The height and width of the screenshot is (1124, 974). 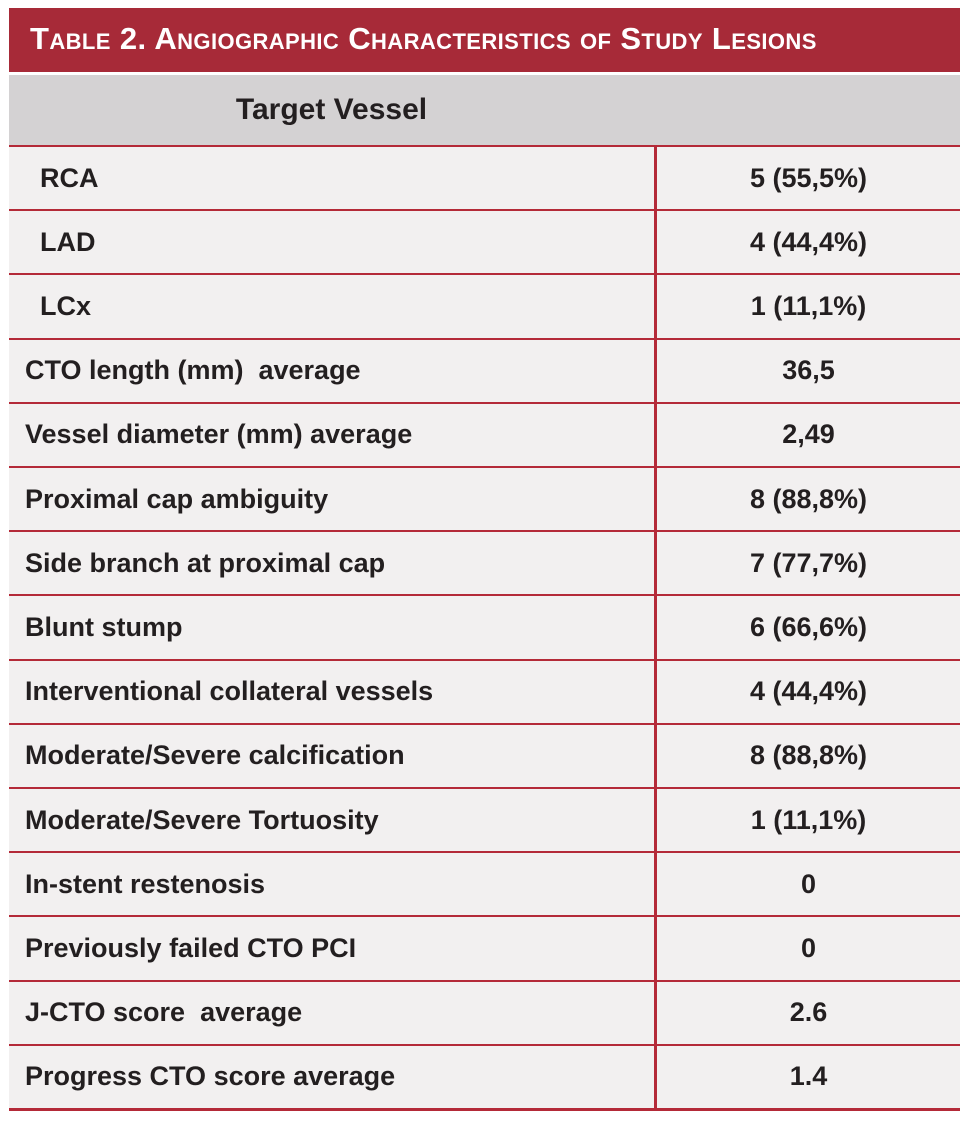 What do you see at coordinates (210, 1076) in the screenshot?
I see `row-label: Progress CTO score average` at bounding box center [210, 1076].